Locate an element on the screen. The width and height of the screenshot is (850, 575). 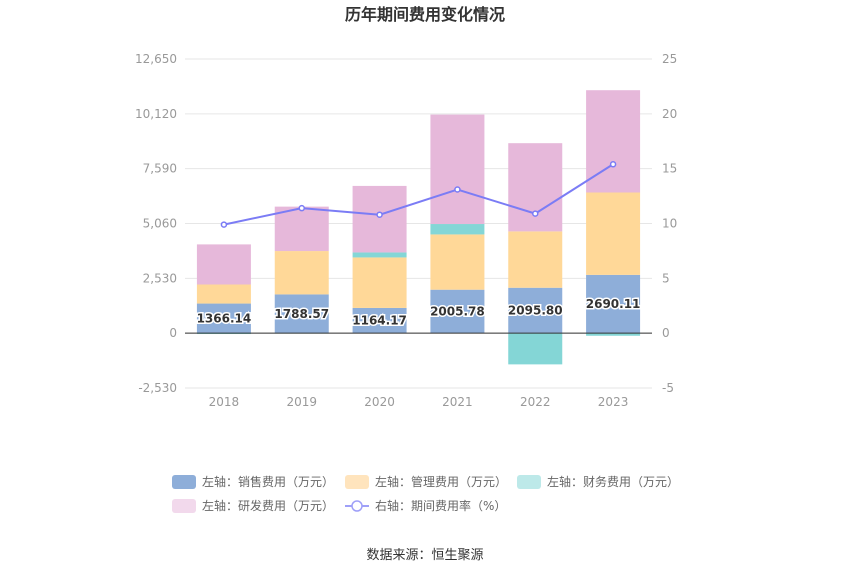
x-axis: 2018 2019 2020 2021 2022 2023 is located at coordinates (419, 402).